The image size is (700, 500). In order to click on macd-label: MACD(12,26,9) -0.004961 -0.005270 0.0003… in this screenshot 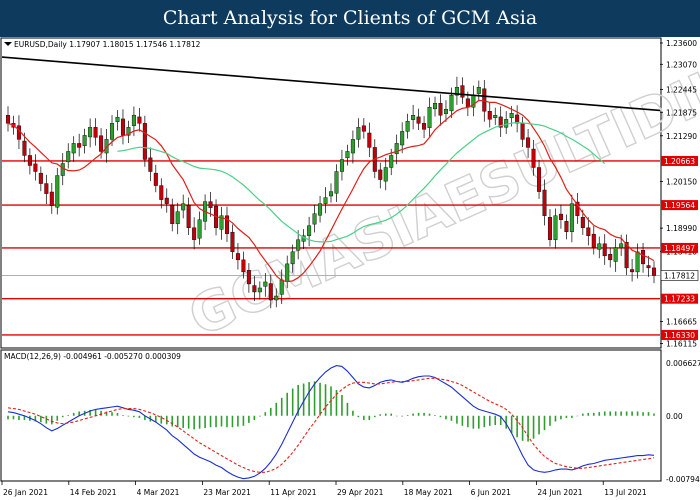, I will do `click(92, 356)`.